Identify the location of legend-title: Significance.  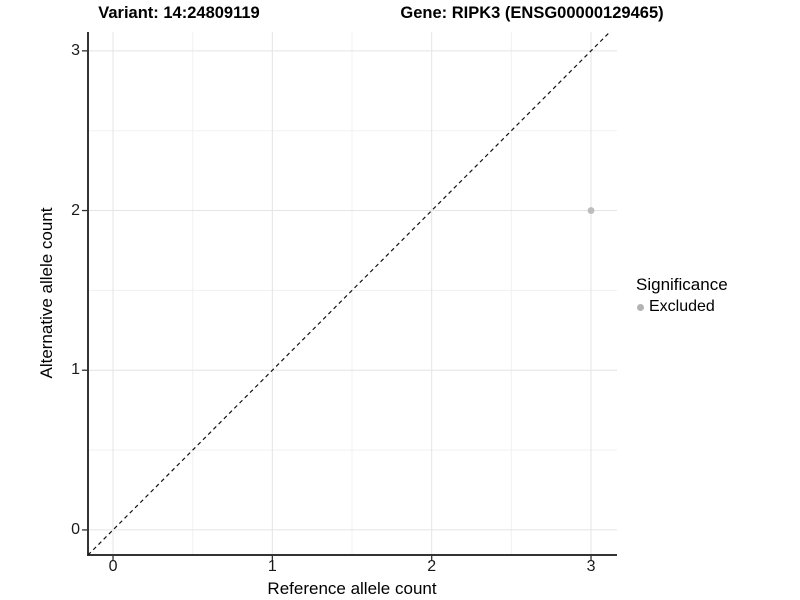
(682, 284).